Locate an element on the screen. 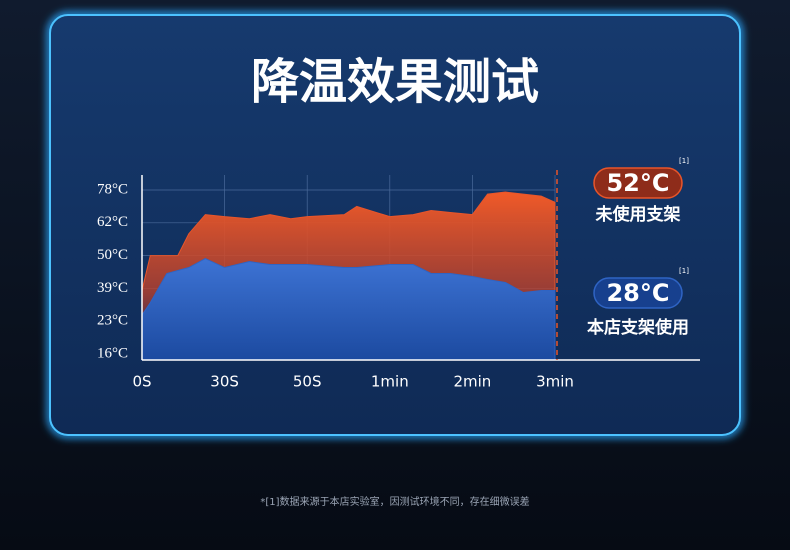  x-tick-label: 2min is located at coordinates (472, 382).